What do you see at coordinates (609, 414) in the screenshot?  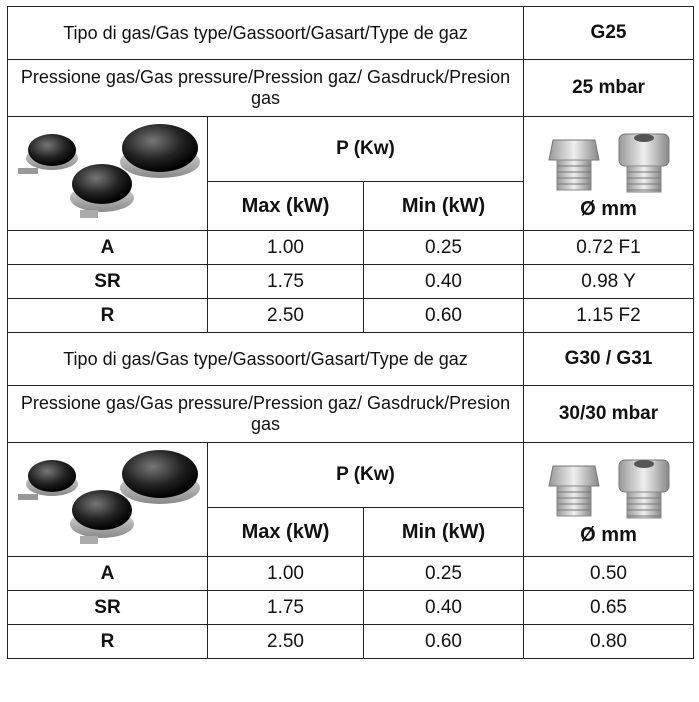 I see `pressure: 30/30 mbar` at bounding box center [609, 414].